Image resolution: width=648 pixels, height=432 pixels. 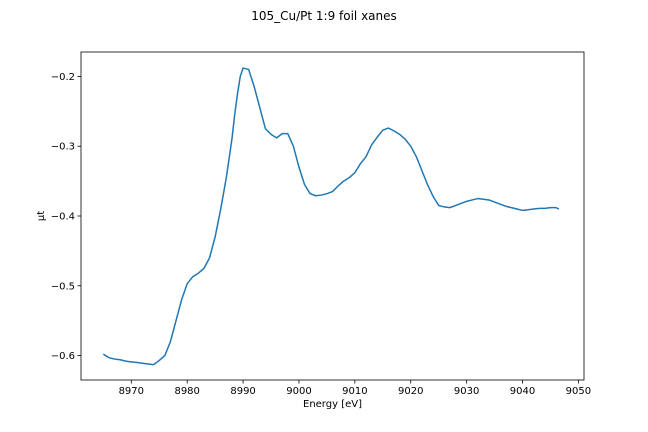 I want to click on y-tick-label: −0.6, so click(x=63, y=356).